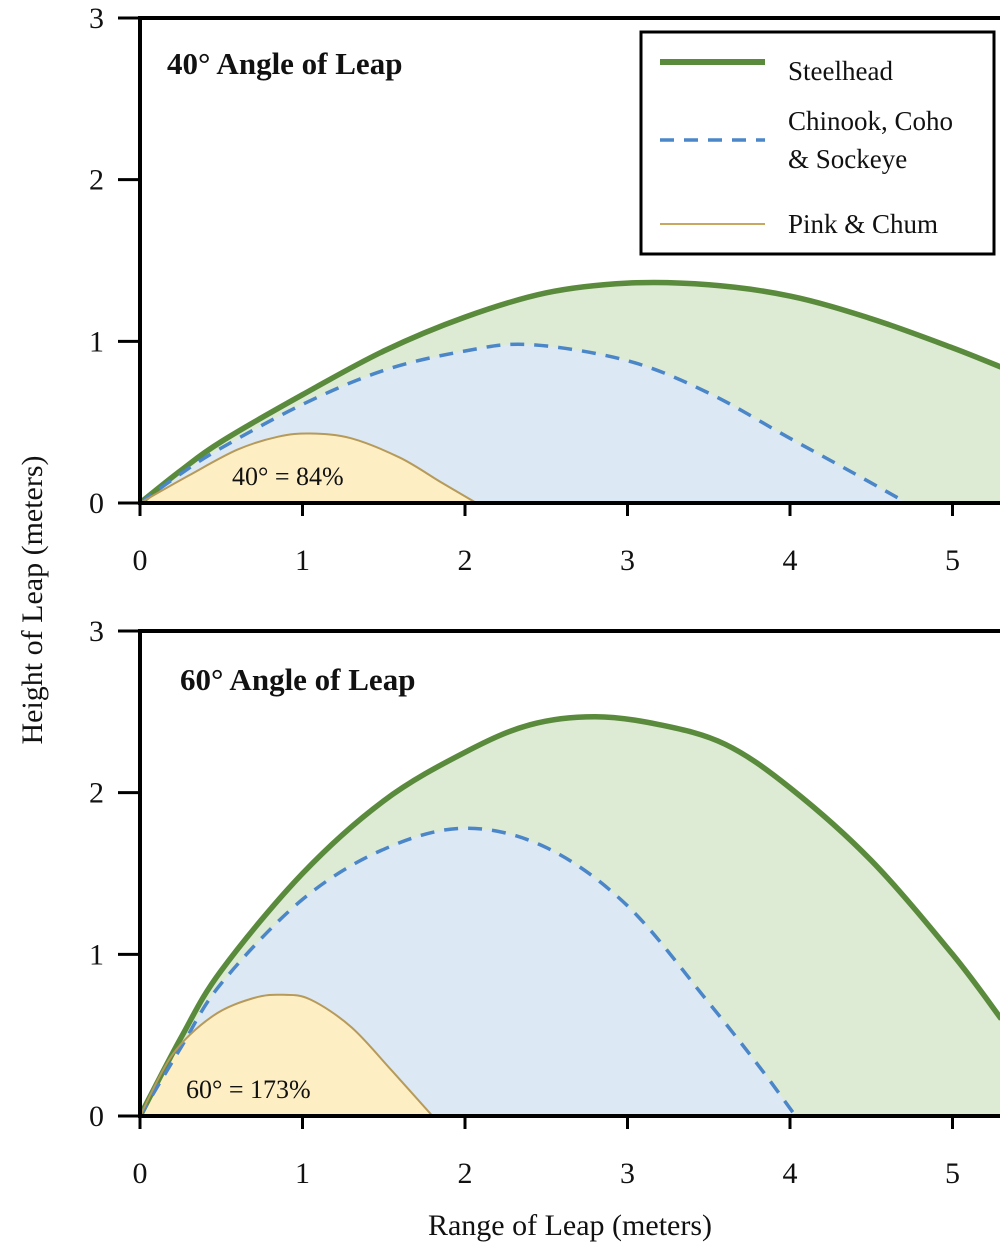 Image resolution: width=1000 pixels, height=1247 pixels. What do you see at coordinates (870, 121) in the screenshot?
I see `legend-label-chinook-line1: Chinook, Coho` at bounding box center [870, 121].